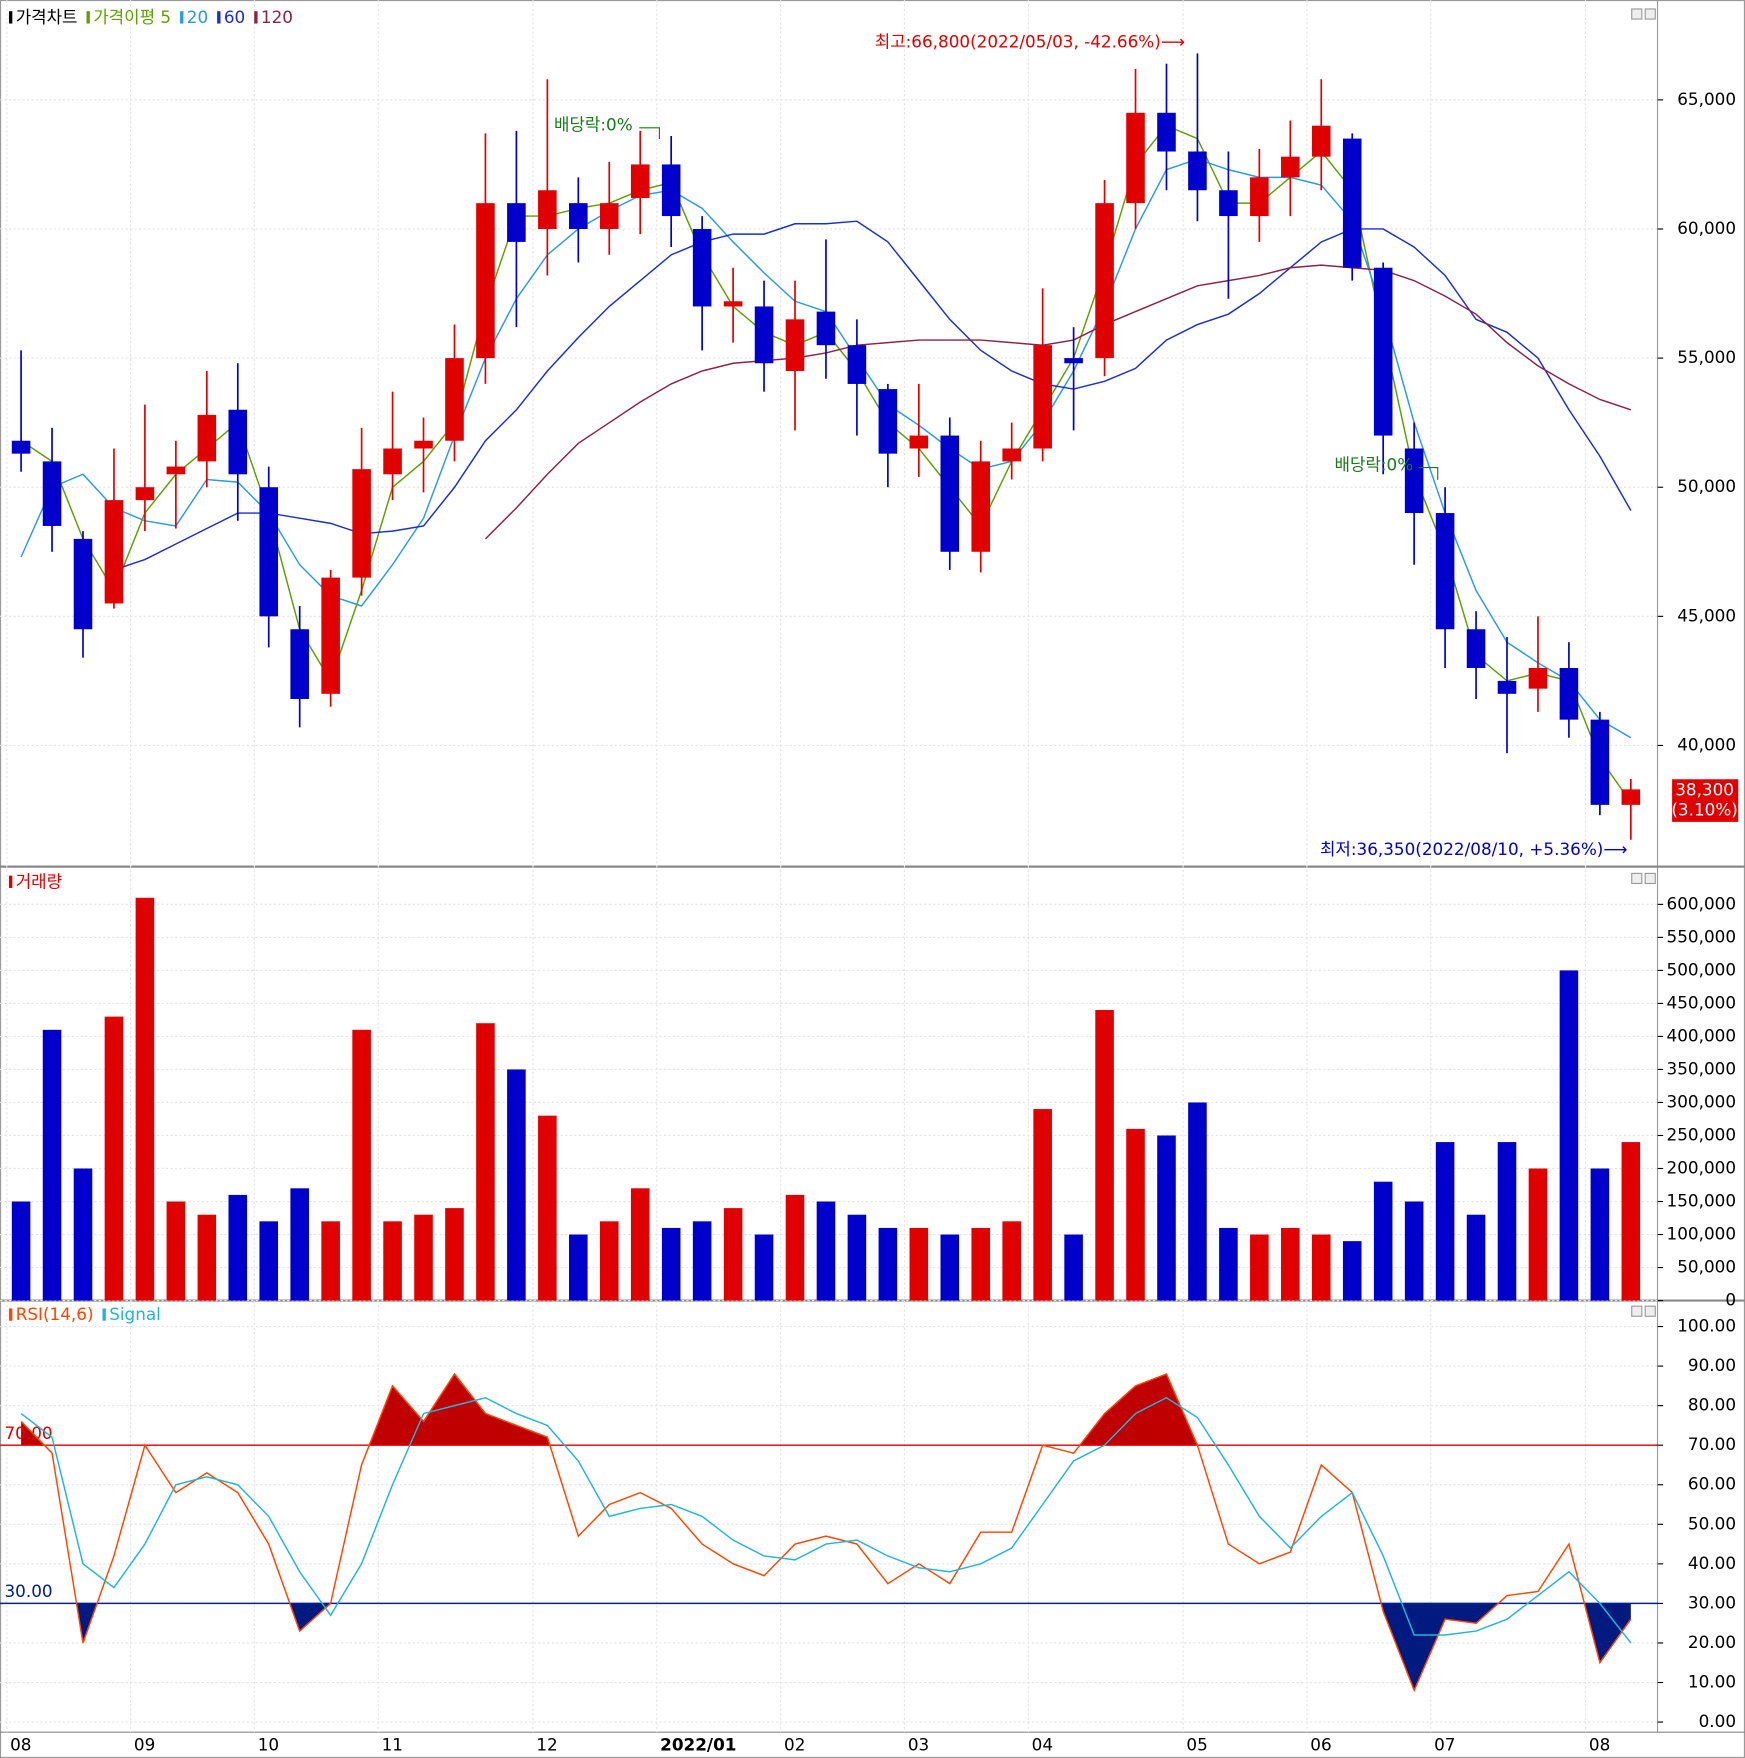 The width and height of the screenshot is (1745, 1758). I want to click on y-tick-label: 0.00, so click(1717, 1721).